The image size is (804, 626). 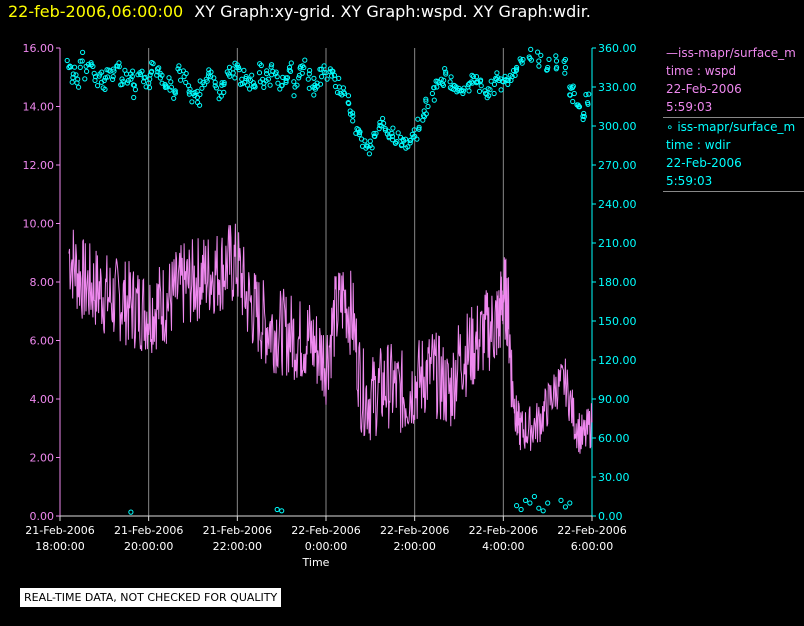 I want to click on right-tick-label: 120.00, so click(x=617, y=360).